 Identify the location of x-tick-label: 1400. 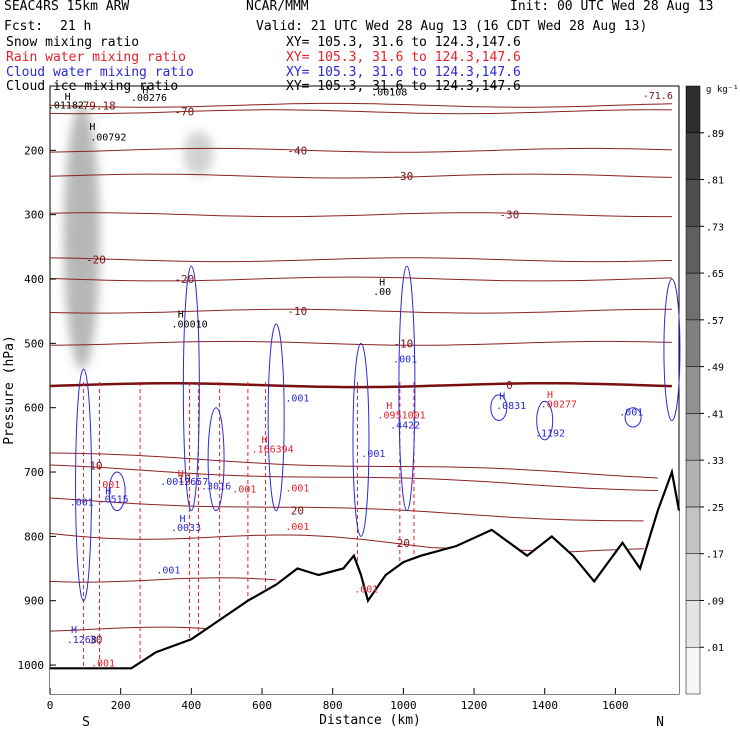
(544, 705).